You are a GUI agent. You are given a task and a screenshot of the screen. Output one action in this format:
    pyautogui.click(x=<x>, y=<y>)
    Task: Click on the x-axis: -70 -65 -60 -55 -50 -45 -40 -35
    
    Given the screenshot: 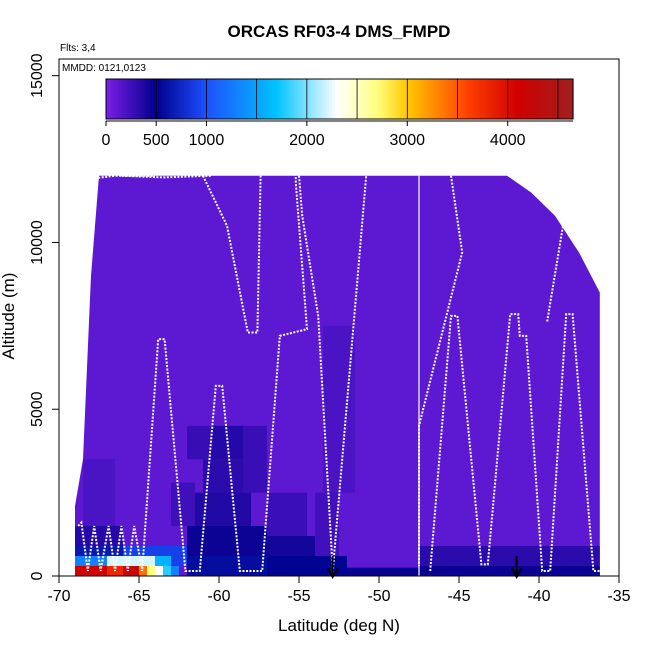 What is the action you would take?
    pyautogui.click(x=339, y=590)
    